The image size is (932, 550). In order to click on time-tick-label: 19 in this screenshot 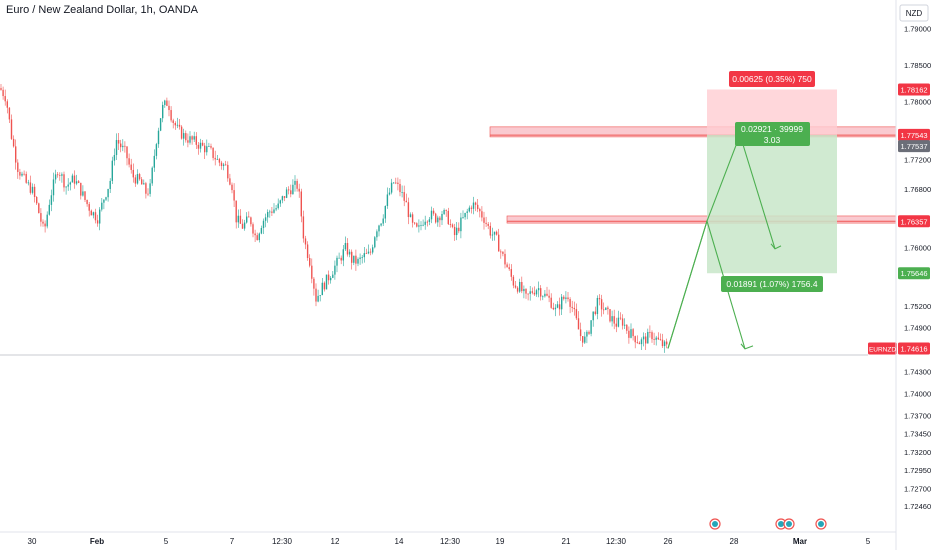, I will do `click(500, 541)`.